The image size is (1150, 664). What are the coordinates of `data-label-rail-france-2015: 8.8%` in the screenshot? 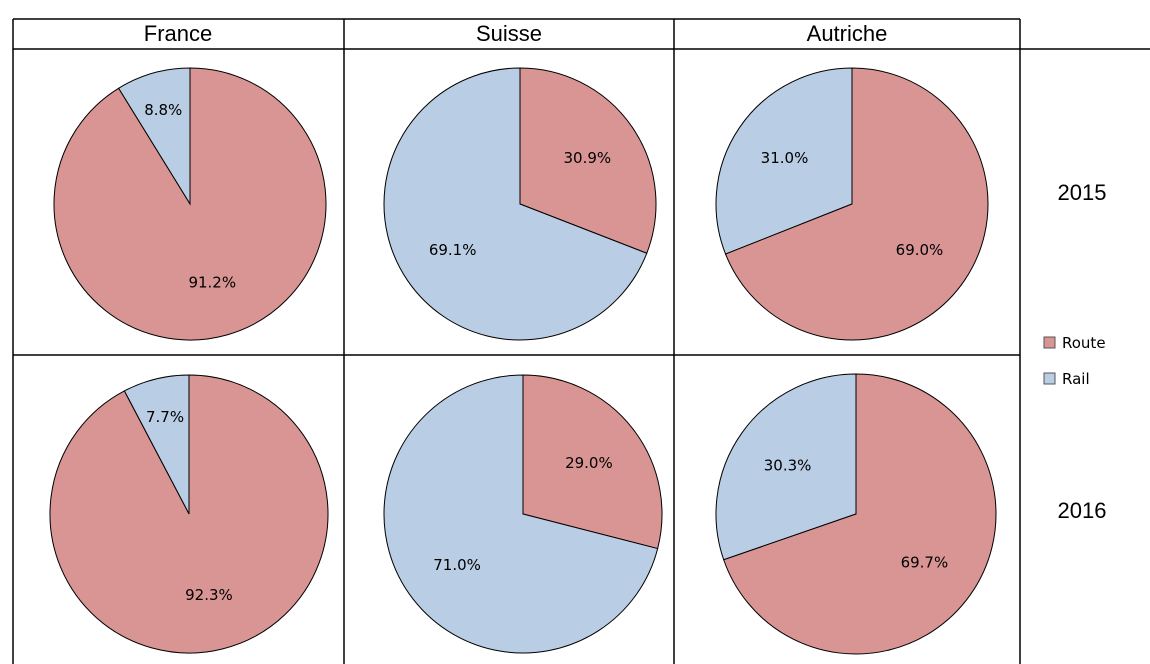 It's located at (163, 110).